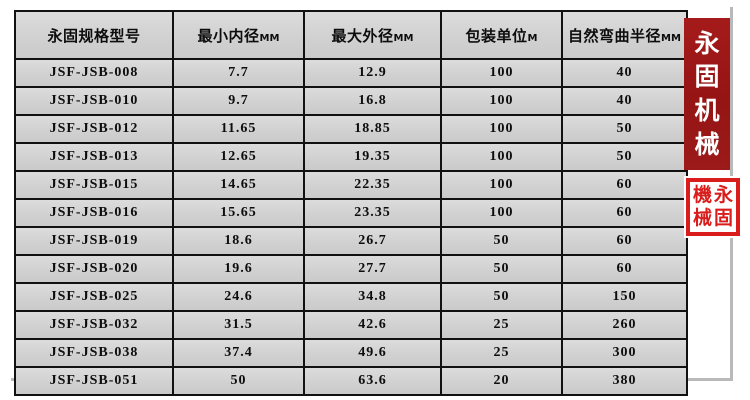 The image size is (750, 400). Describe the element at coordinates (94, 325) in the screenshot. I see `cell-model: JSF-JSB-032` at that location.